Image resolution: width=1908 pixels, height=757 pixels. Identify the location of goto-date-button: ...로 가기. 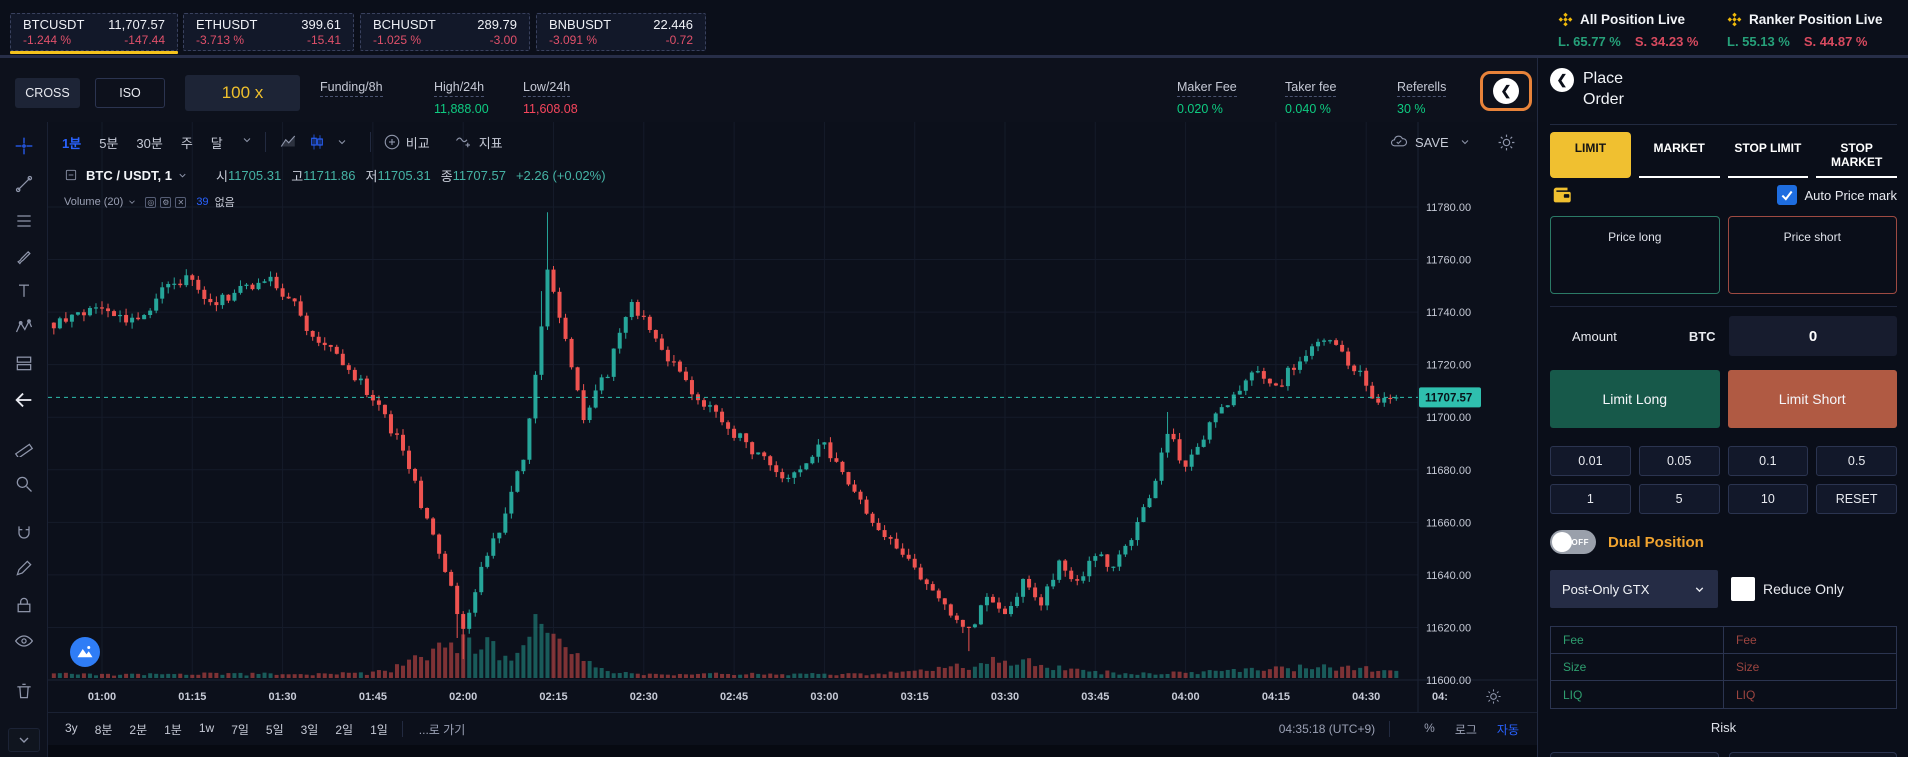
(442, 729).